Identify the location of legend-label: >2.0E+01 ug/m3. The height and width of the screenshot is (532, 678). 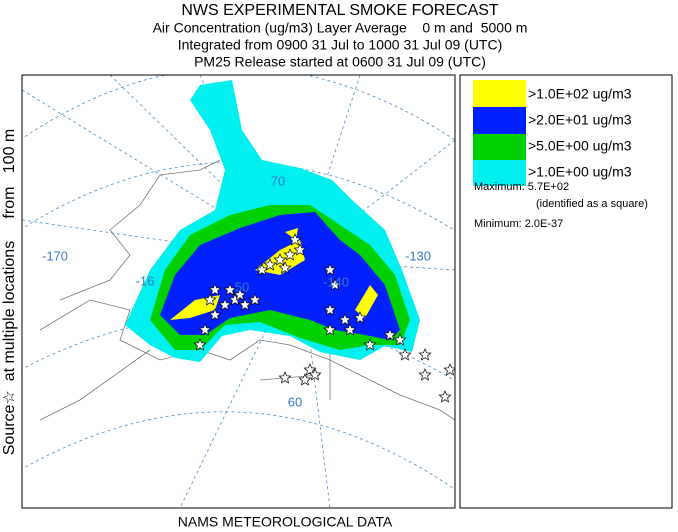
(580, 120).